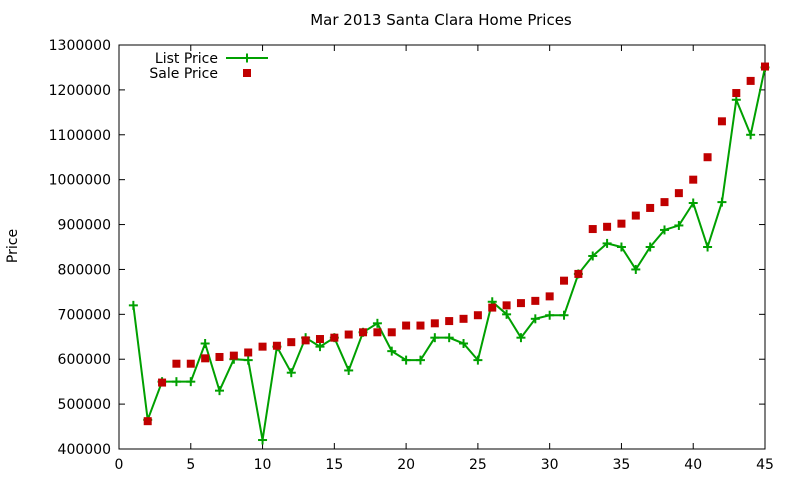  What do you see at coordinates (84, 226) in the screenshot?
I see `y-tick-label: 900000` at bounding box center [84, 226].